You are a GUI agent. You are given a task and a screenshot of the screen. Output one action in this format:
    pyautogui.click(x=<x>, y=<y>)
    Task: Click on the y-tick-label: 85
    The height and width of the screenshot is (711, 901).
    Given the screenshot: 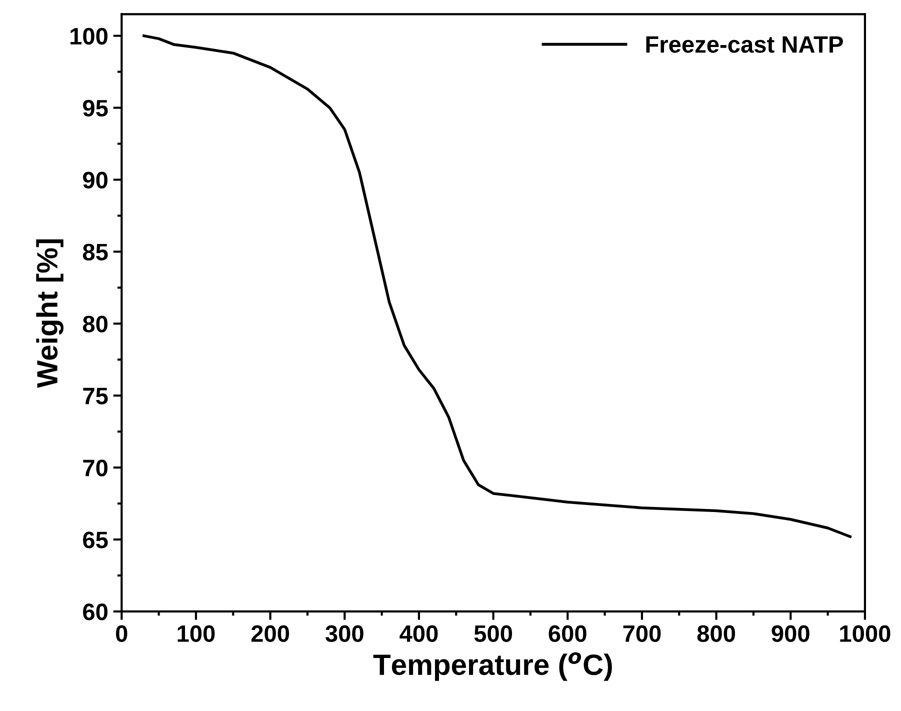 What is the action you would take?
    pyautogui.click(x=95, y=252)
    